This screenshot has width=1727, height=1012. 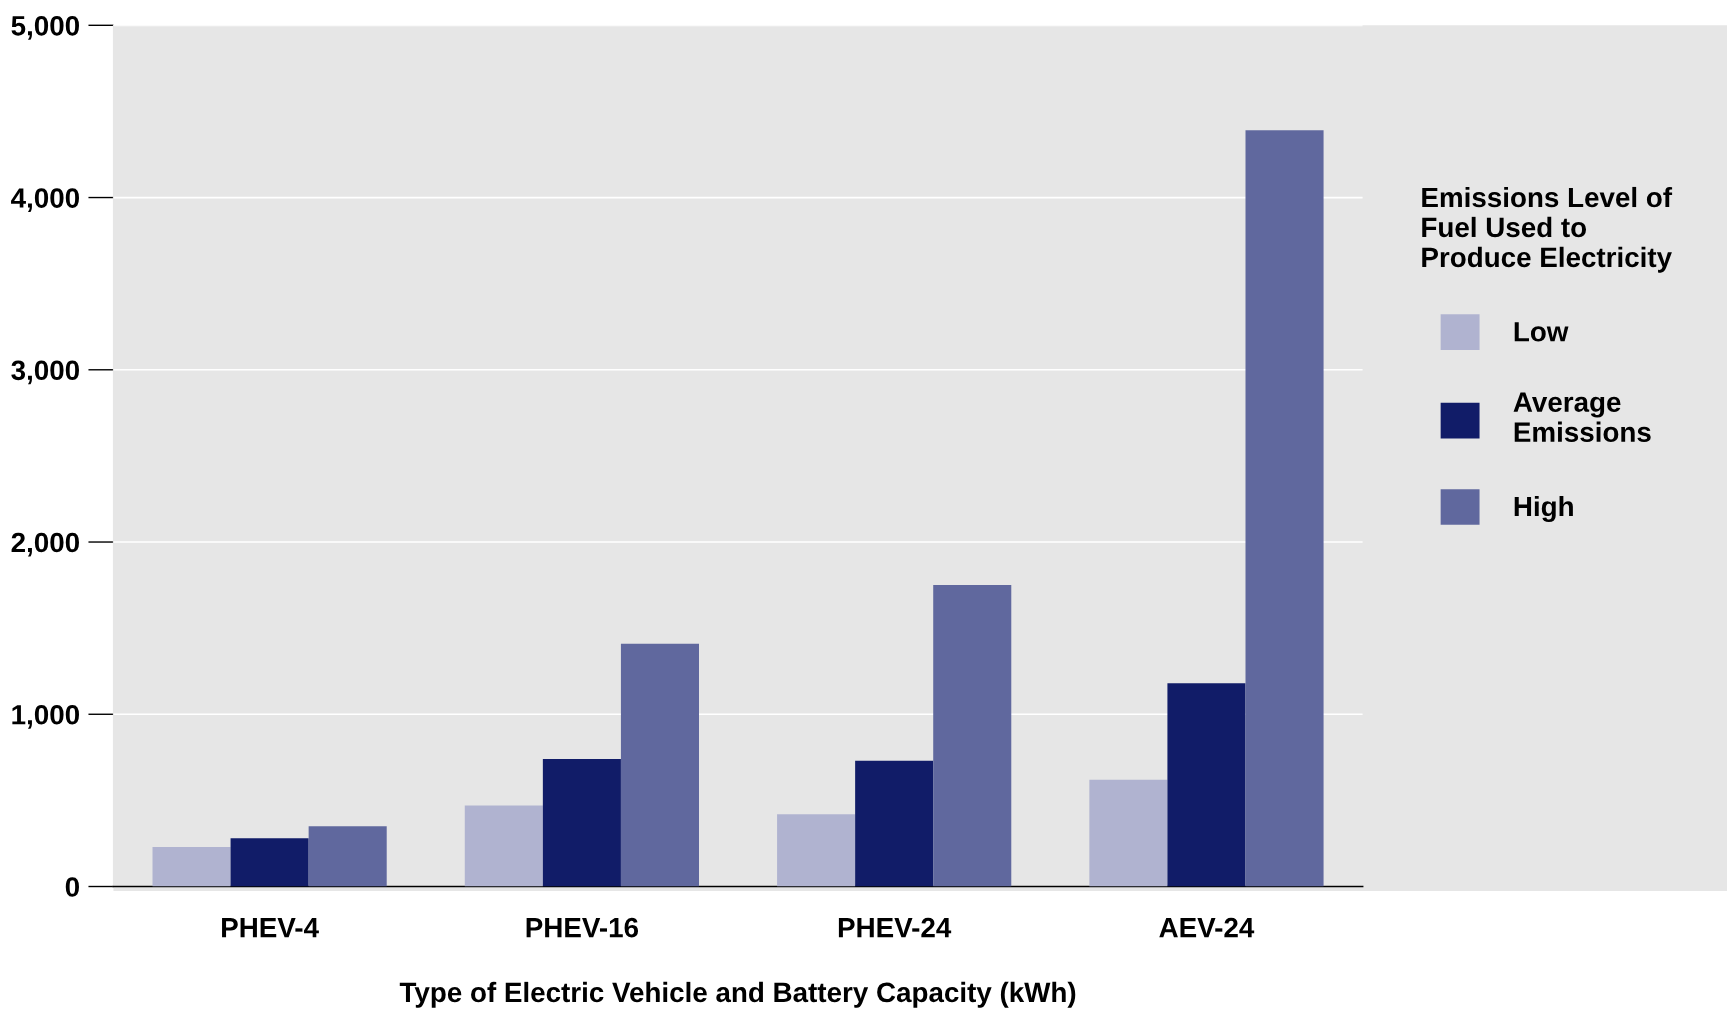 What do you see at coordinates (1547, 229) in the screenshot?
I see `legend-title: Emissions Level of Fuel Used to Produce Electricity` at bounding box center [1547, 229].